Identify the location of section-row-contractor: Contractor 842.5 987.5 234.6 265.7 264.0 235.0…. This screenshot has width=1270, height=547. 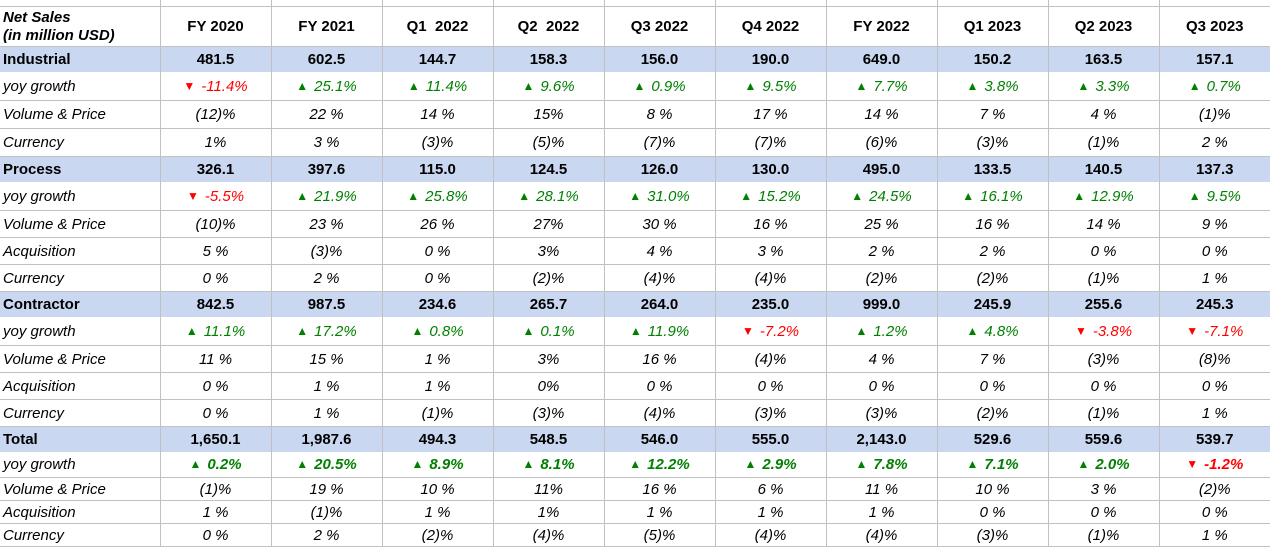
(635, 304).